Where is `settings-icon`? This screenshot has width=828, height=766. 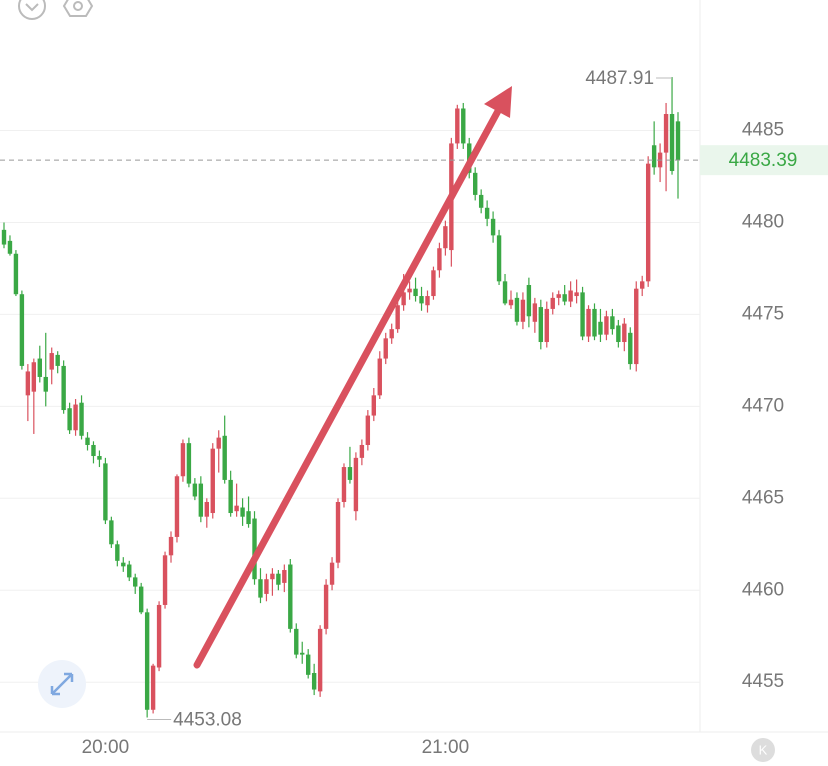
settings-icon is located at coordinates (78, 8).